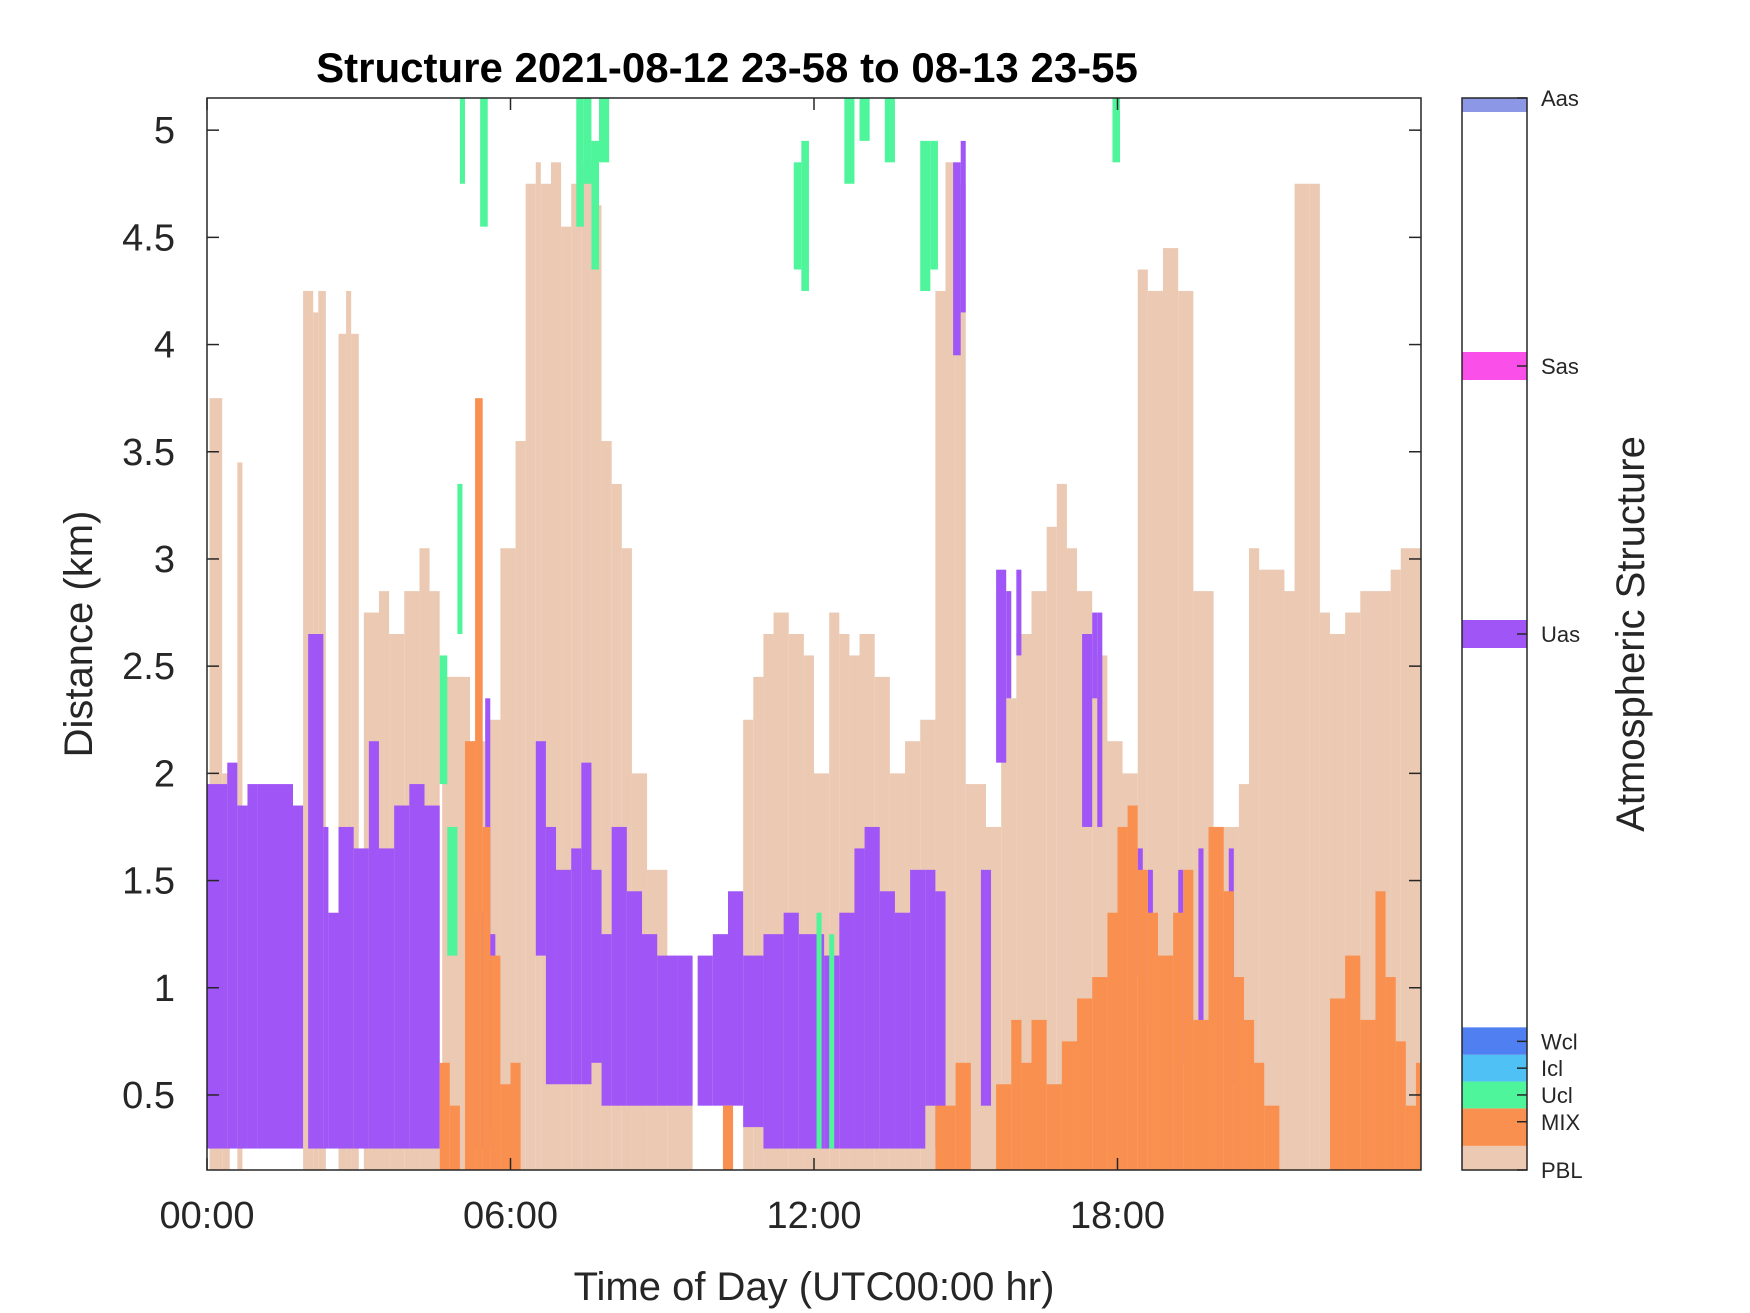 The width and height of the screenshot is (1750, 1313). What do you see at coordinates (1117, 1216) in the screenshot?
I see `x-tick-label: 18:00` at bounding box center [1117, 1216].